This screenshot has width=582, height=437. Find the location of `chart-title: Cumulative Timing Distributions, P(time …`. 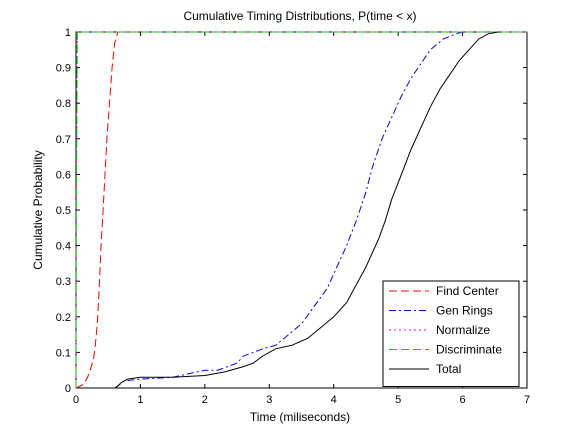

chart-title: Cumulative Timing Distributions, P(time … is located at coordinates (299, 16).